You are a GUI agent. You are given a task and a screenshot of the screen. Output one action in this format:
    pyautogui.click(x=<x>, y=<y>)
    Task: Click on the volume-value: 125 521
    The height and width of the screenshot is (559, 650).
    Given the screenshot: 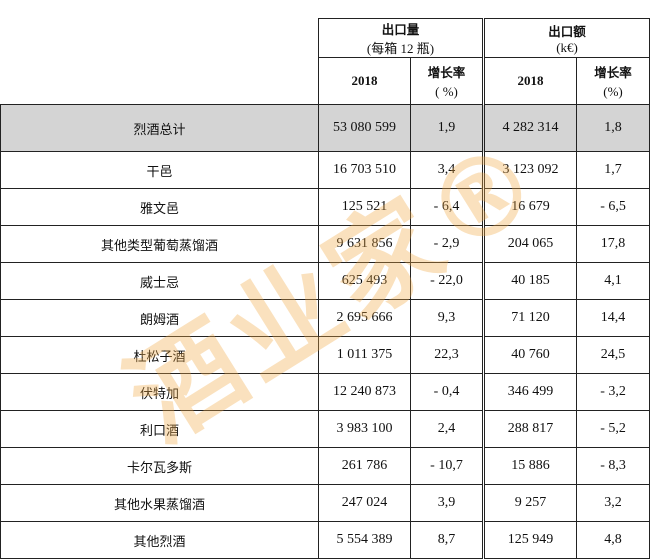 What is the action you would take?
    pyautogui.click(x=364, y=207)
    